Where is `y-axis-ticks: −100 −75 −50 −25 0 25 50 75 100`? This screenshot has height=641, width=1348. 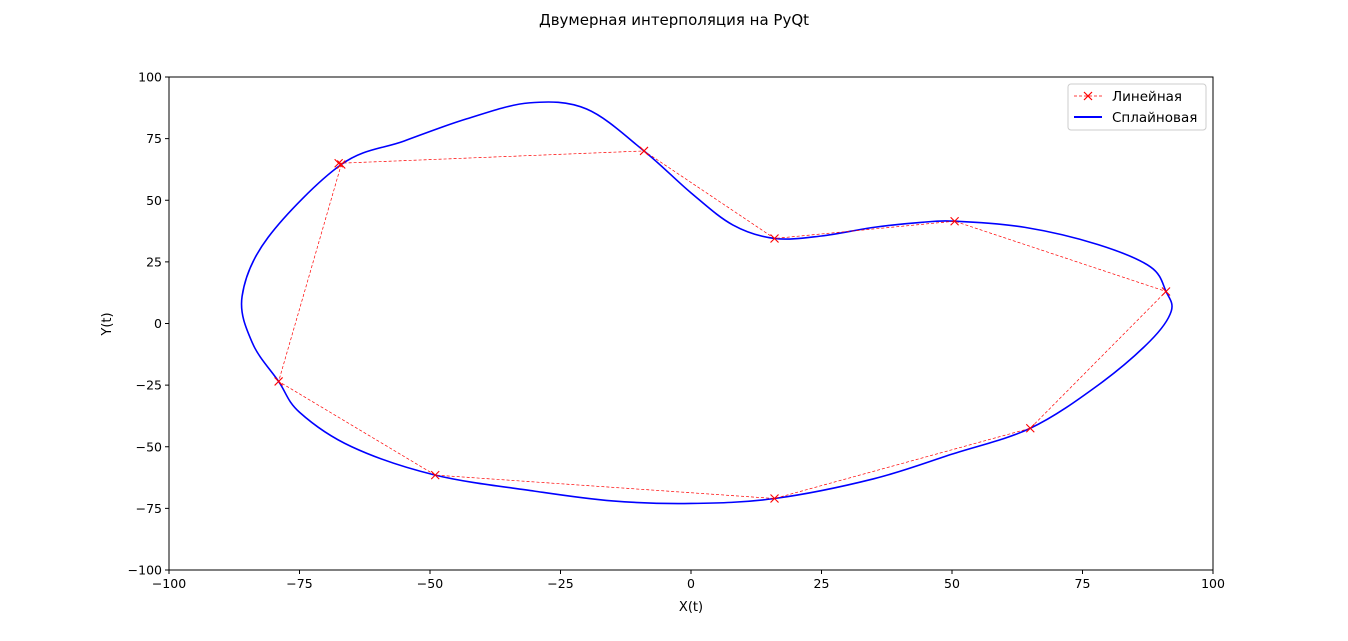
y-axis-ticks: −100 −75 −50 −25 0 25 50 75 100 is located at coordinates (148, 324).